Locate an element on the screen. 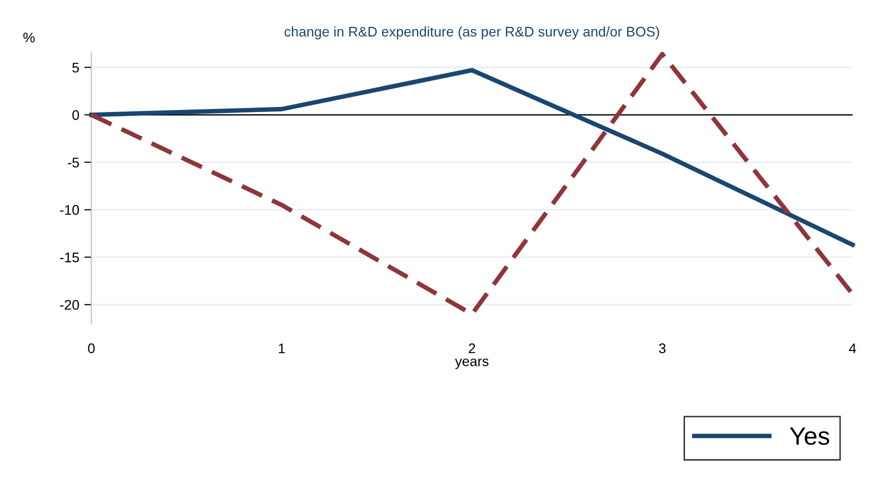  y-axis-title: % is located at coordinates (29, 37).